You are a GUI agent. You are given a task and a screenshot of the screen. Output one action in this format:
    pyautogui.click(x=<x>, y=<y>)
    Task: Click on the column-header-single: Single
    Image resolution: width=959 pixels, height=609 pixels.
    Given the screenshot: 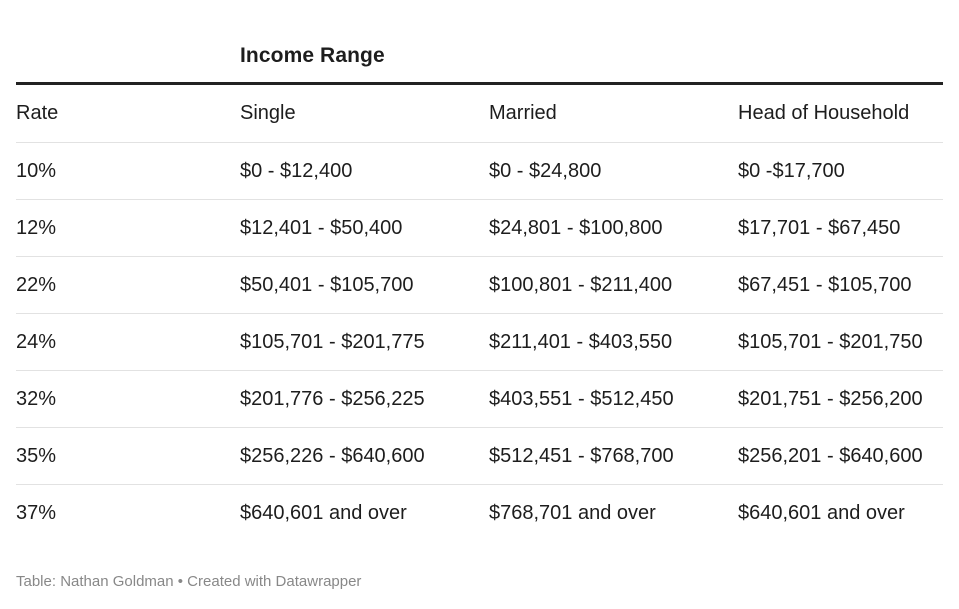 What is the action you would take?
    pyautogui.click(x=268, y=113)
    